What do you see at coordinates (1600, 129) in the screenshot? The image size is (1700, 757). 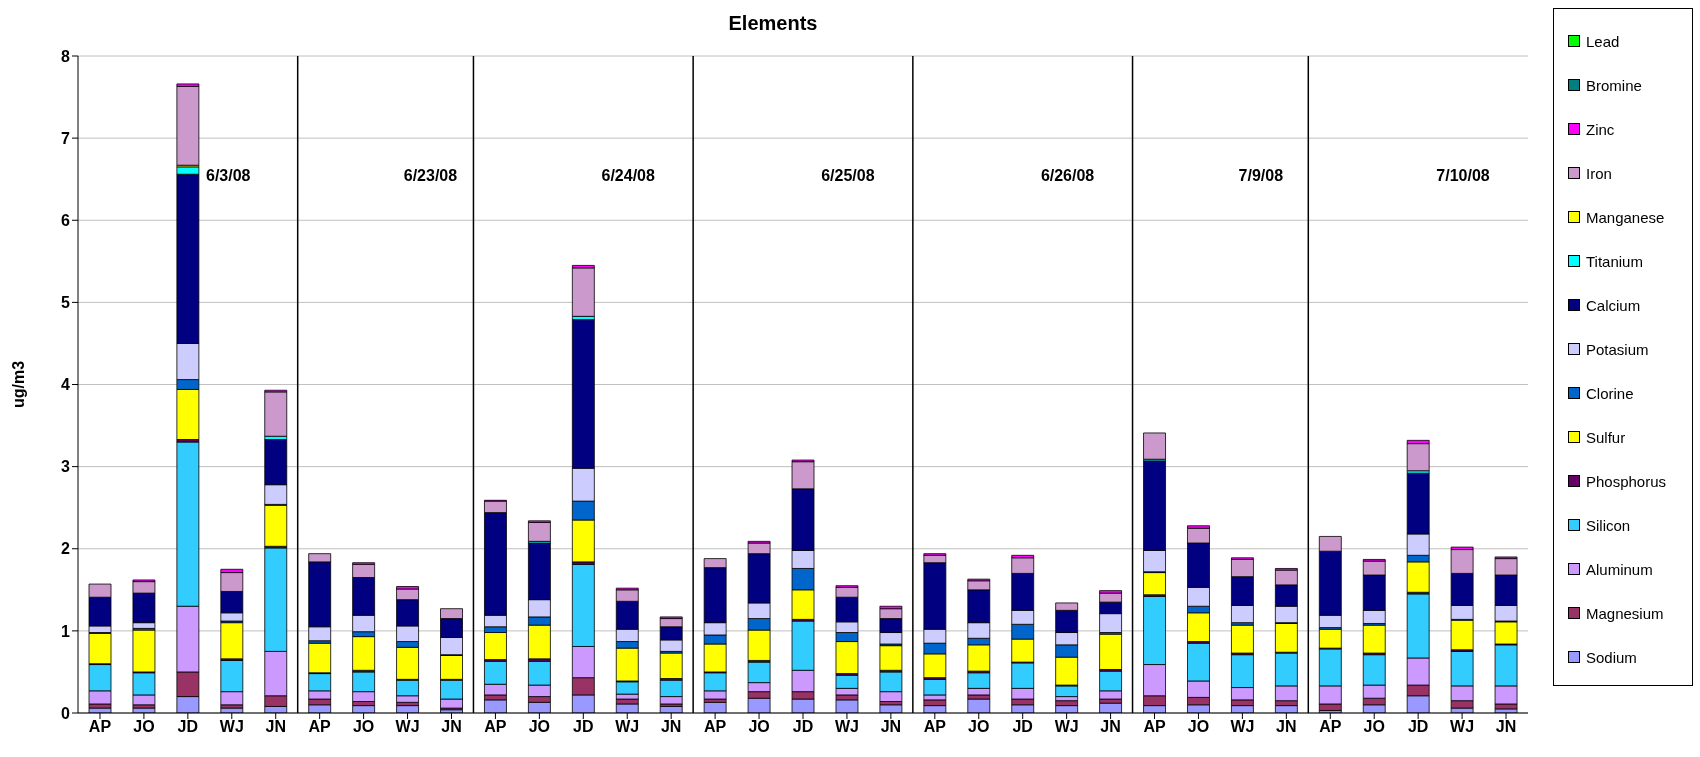 I see `legend-label: Zinc` at bounding box center [1600, 129].